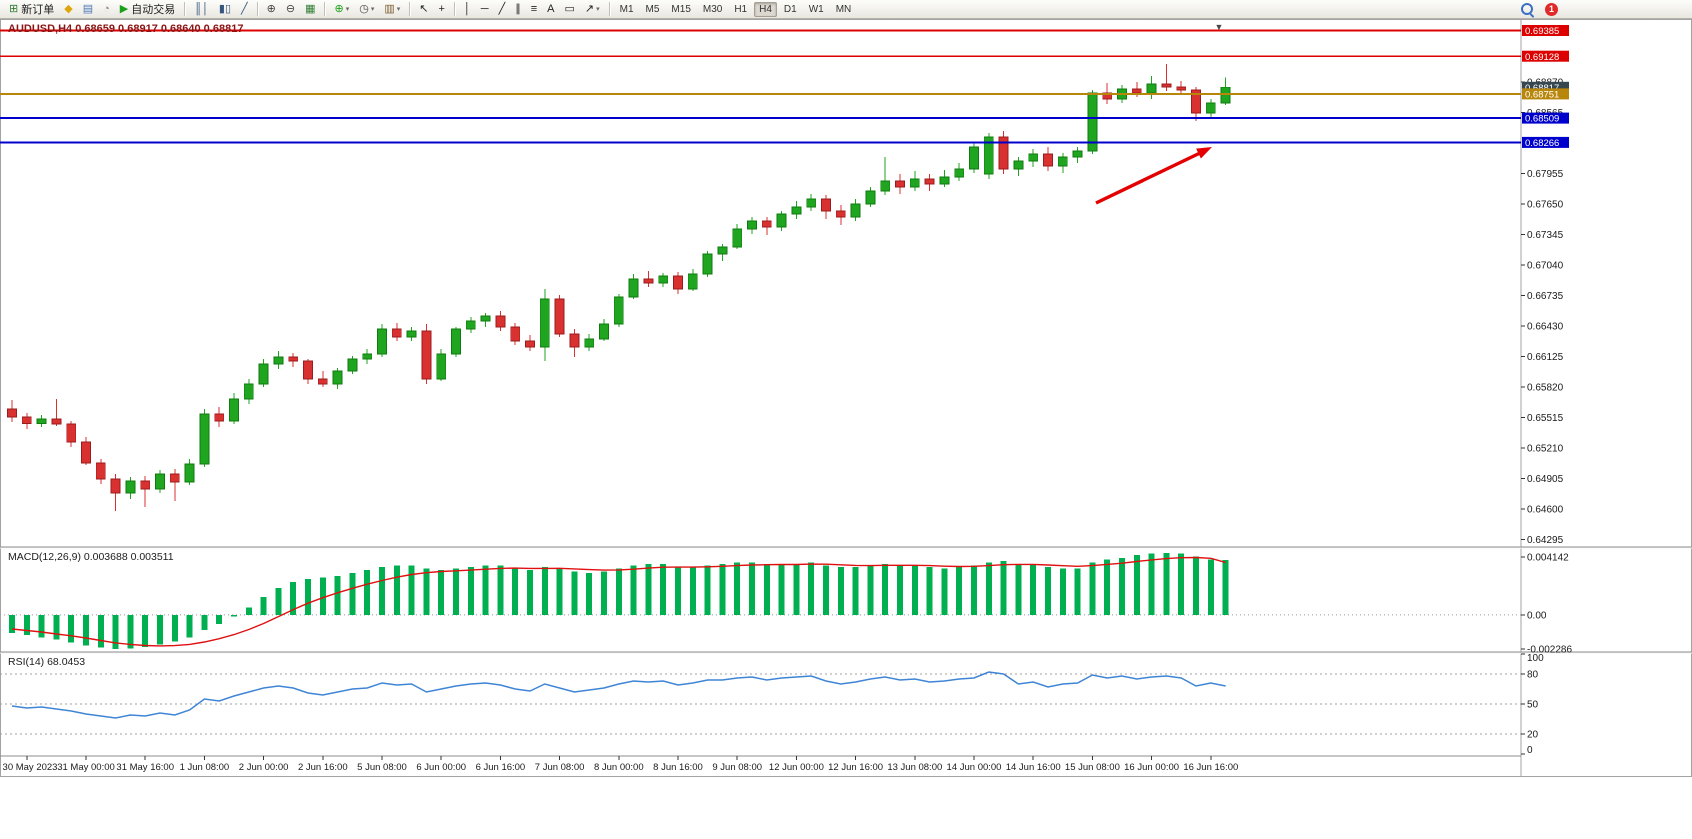  Describe the element at coordinates (796, 767) in the screenshot. I see `time-label: 12 Jun 00:00` at that location.